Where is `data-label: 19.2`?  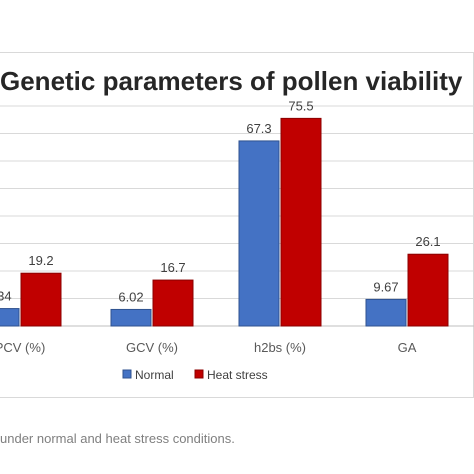 data-label: 19.2 is located at coordinates (40, 260).